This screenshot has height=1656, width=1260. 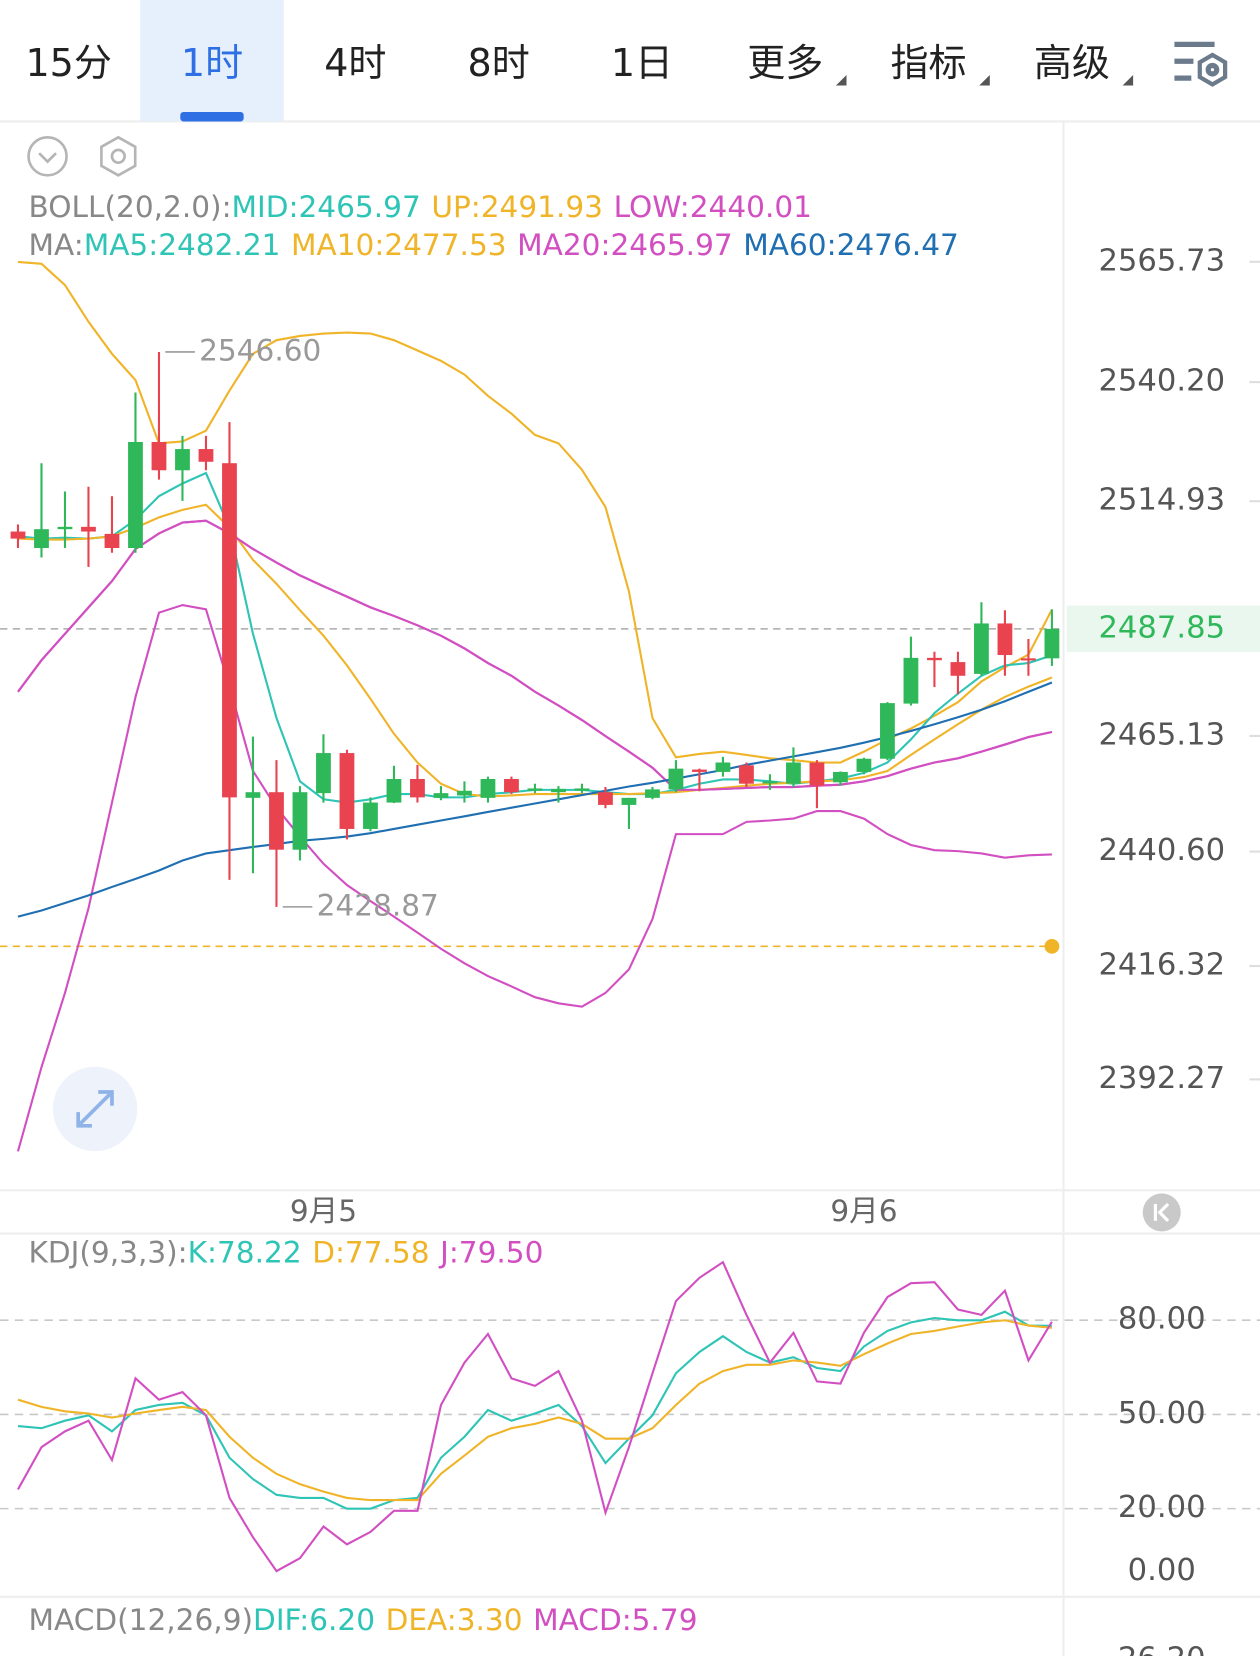 I want to click on legend-item: DIF:6.20, so click(x=314, y=1620).